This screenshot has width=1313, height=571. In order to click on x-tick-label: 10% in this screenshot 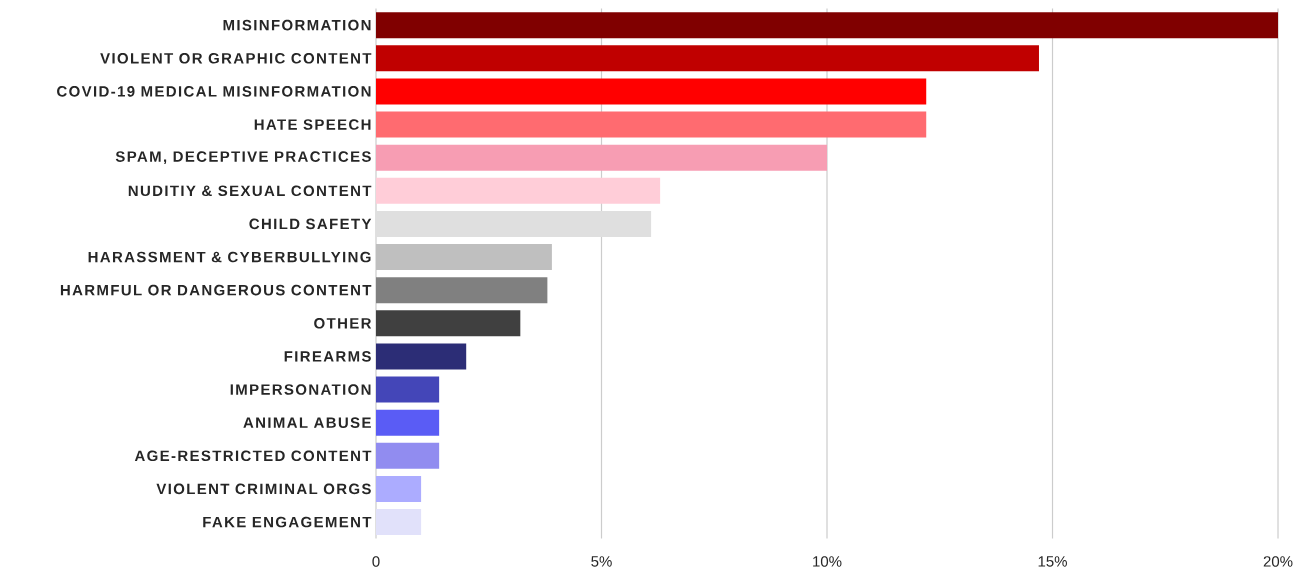, I will do `click(827, 561)`.